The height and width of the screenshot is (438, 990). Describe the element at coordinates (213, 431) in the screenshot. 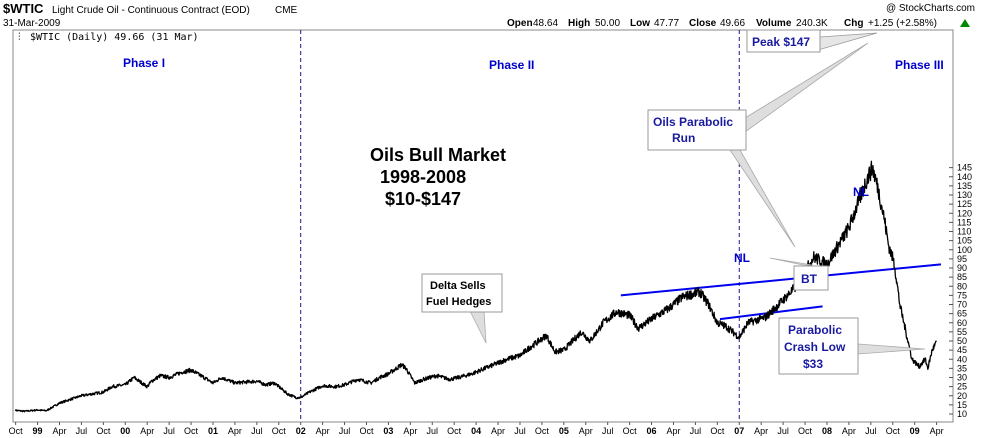

I see `x-tick-label: 01` at that location.